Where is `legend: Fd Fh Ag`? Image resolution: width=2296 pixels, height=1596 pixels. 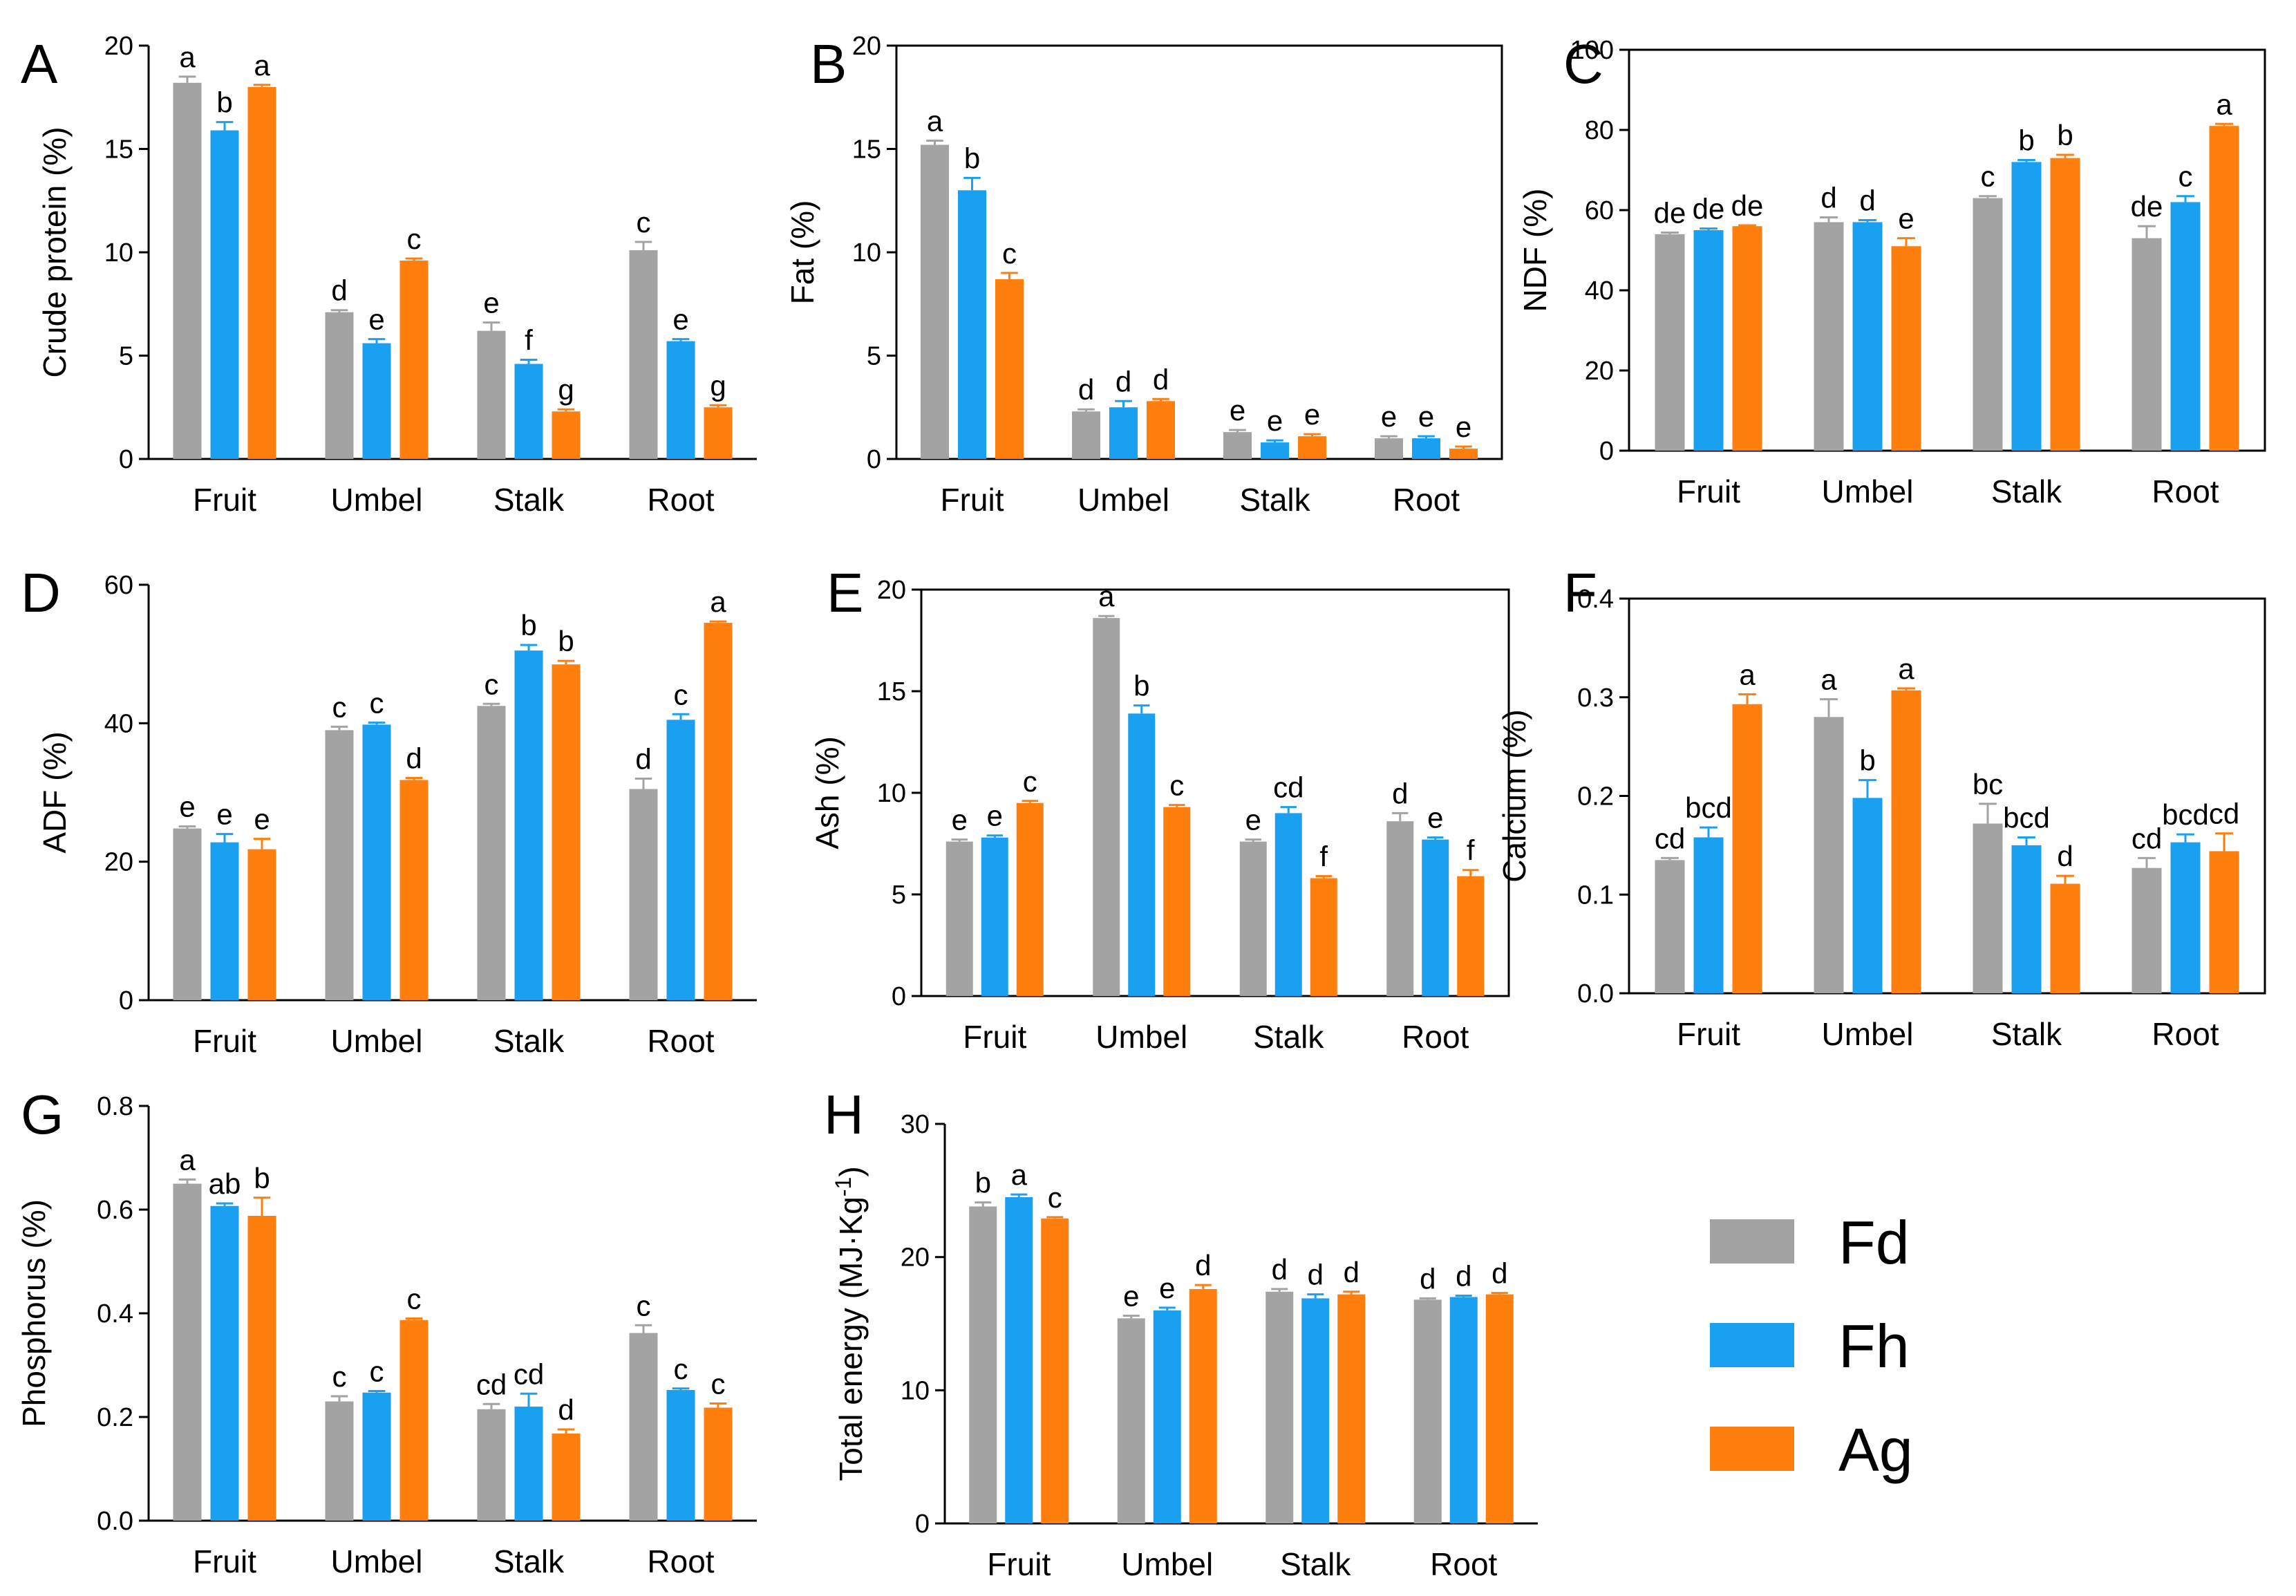
legend: Fd Fh Ag is located at coordinates (1812, 1346).